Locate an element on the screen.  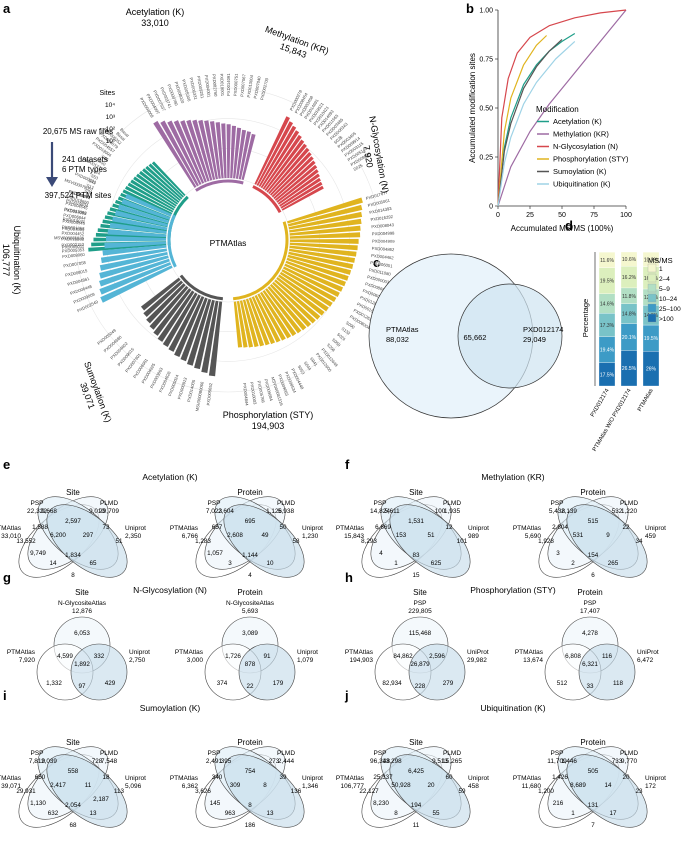
dataset-label: PXD007003 is located at coordinates (74, 229).